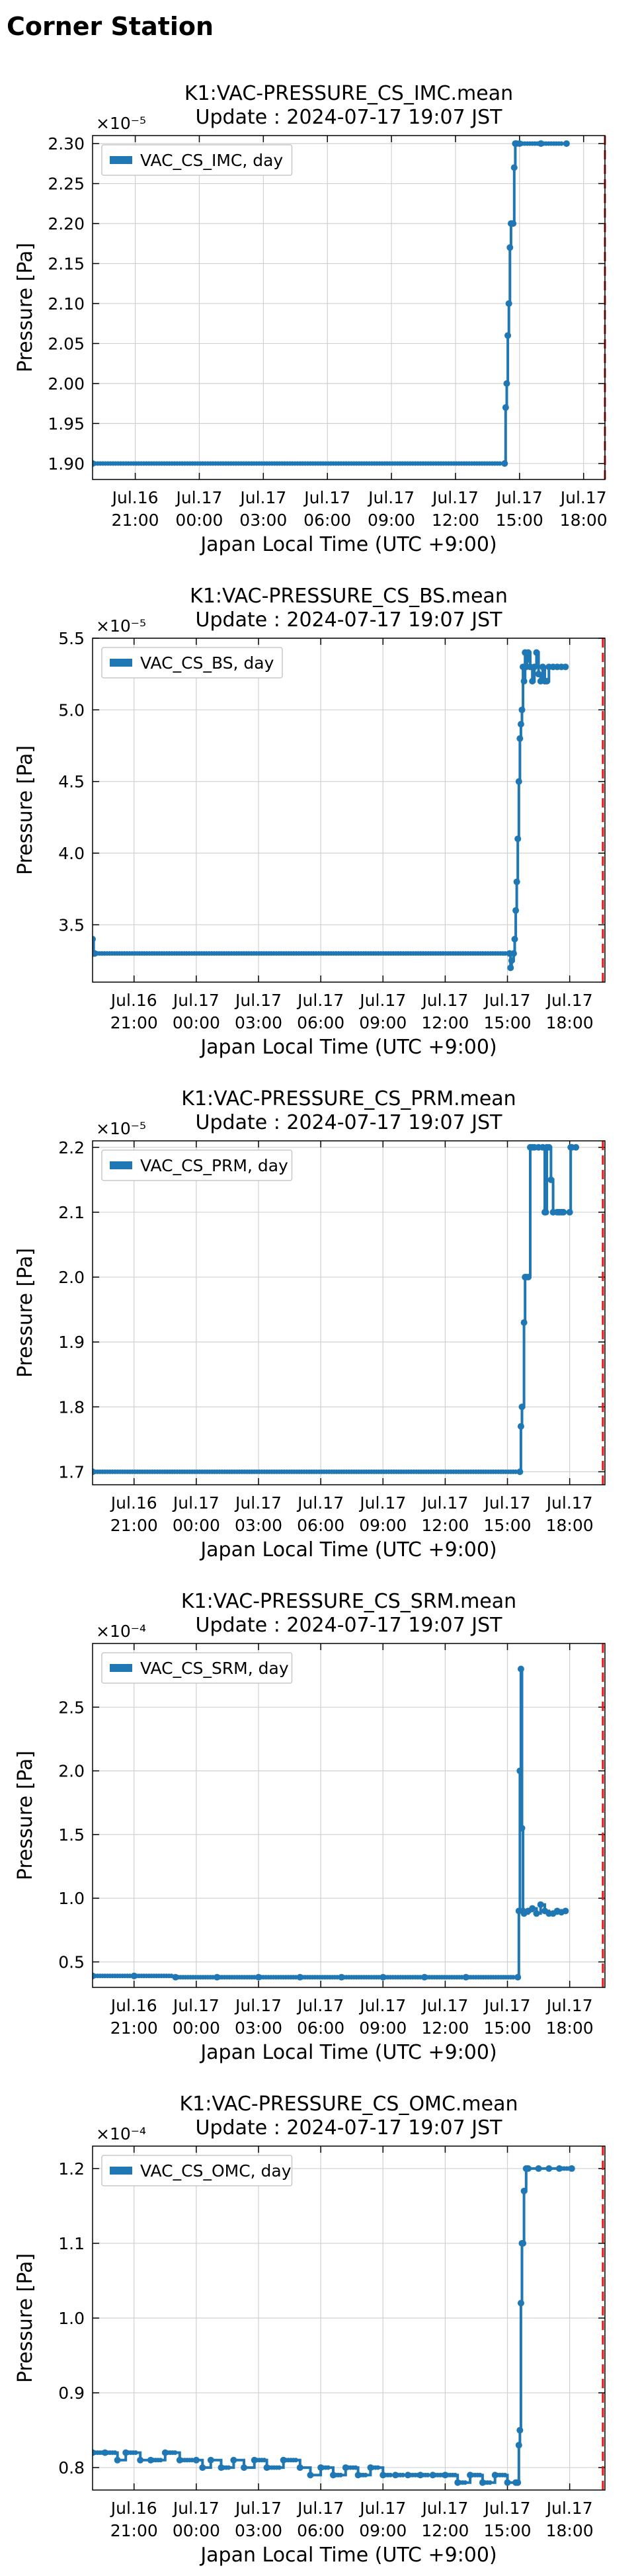 The height and width of the screenshot is (2576, 638). I want to click on y-tick-label: 5.5, so click(72, 638).